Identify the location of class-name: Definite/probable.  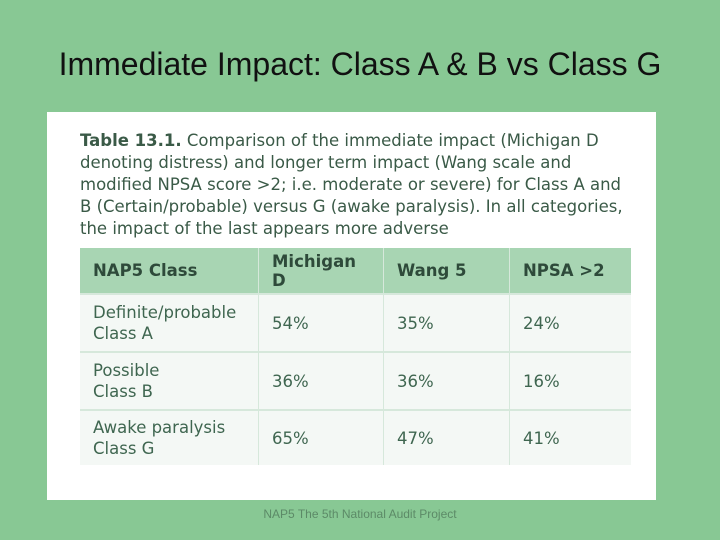
(165, 312).